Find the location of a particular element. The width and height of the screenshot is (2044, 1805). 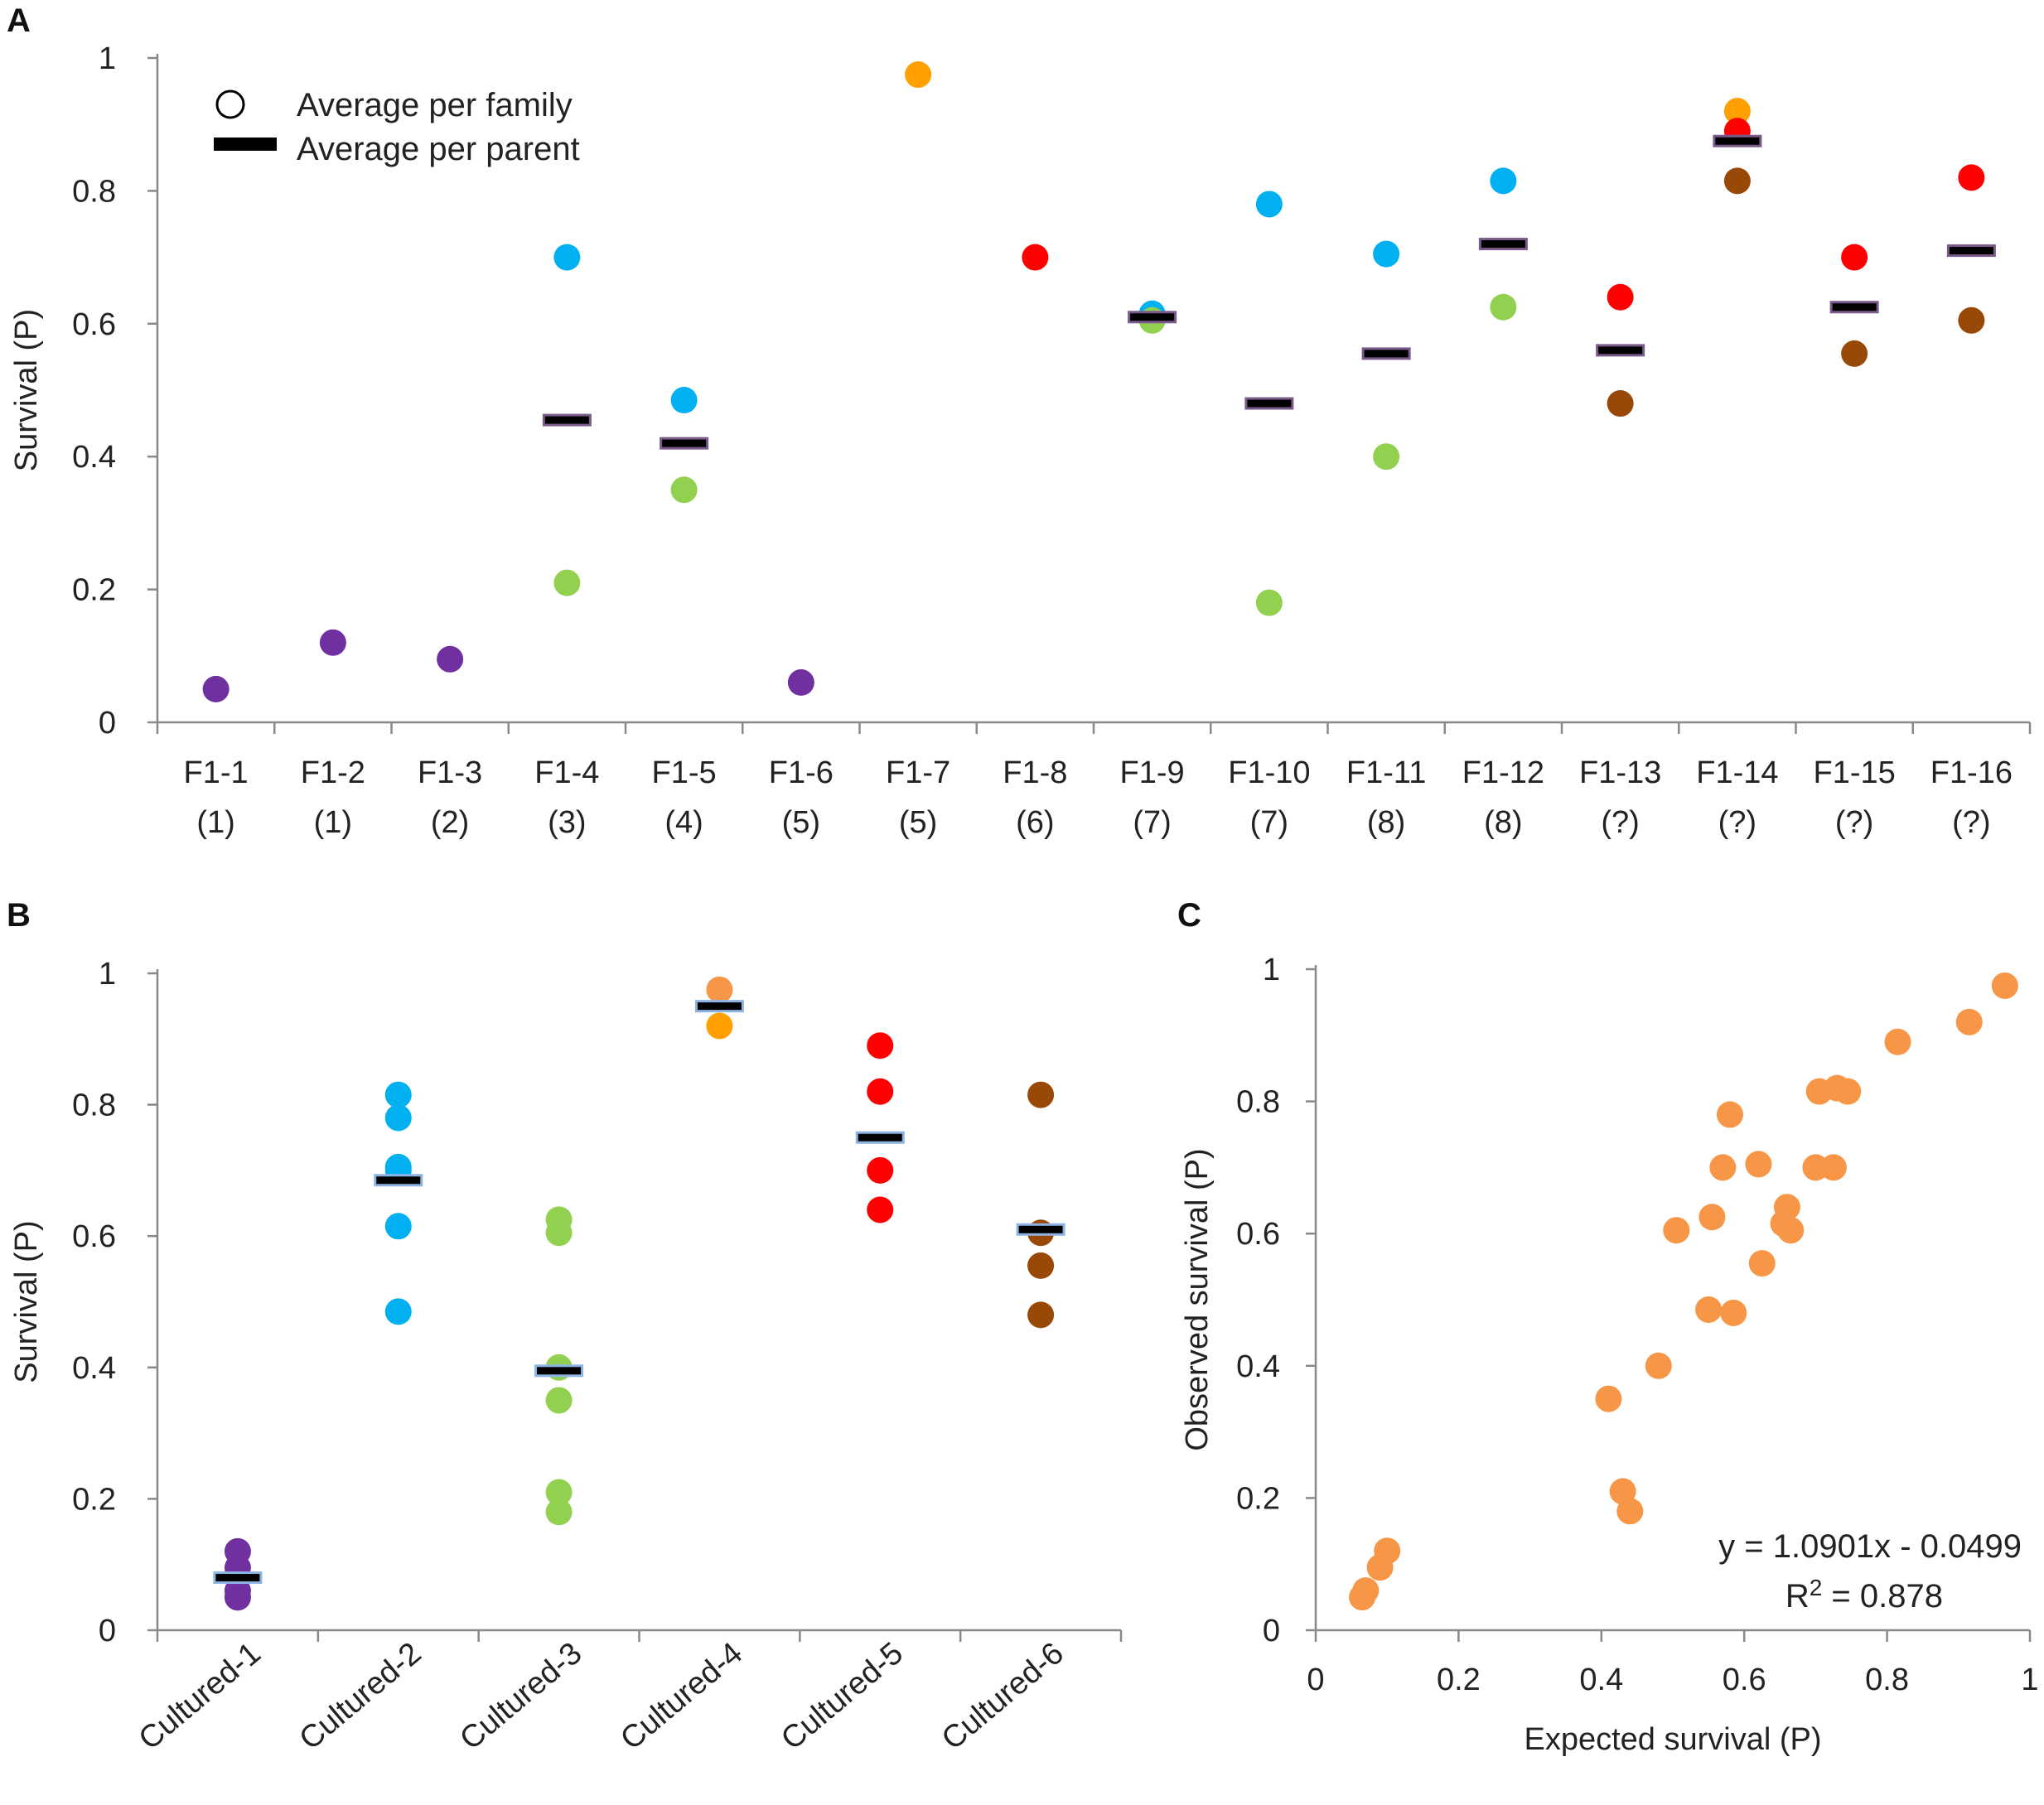

b-x-category-label: Cultured-4 is located at coordinates (681, 1696).